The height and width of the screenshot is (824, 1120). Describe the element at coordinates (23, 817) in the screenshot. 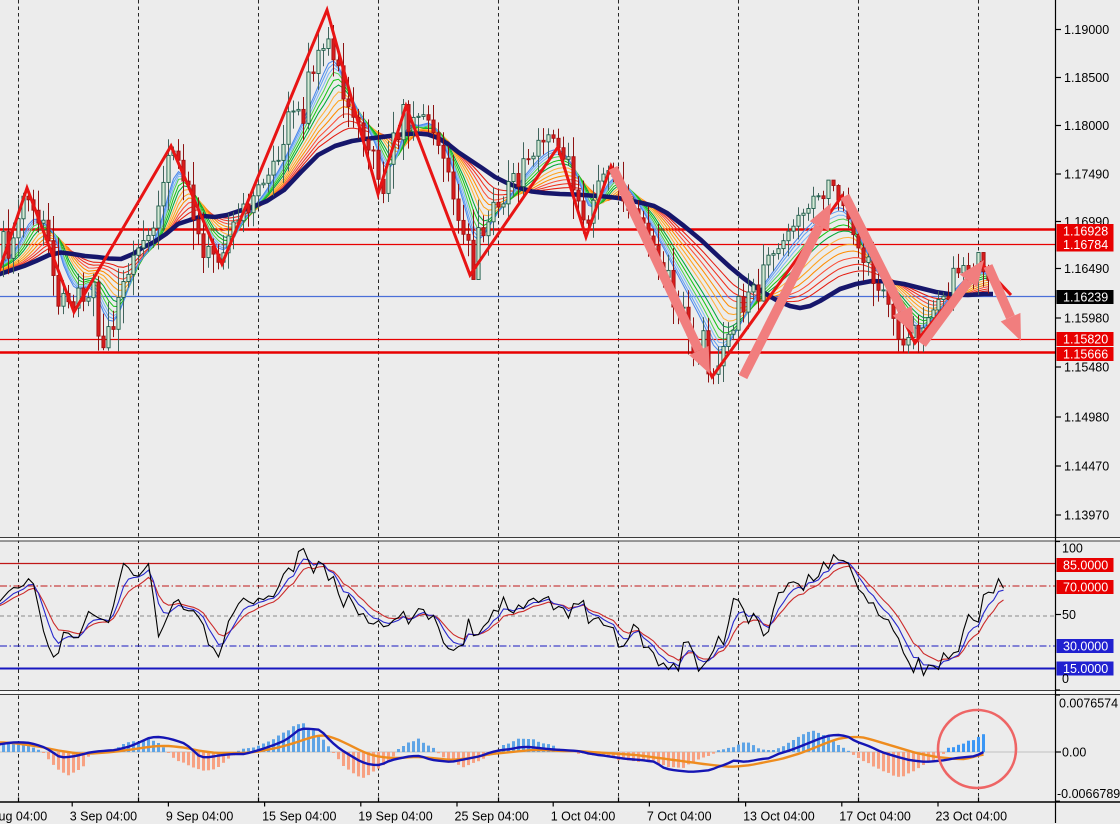

I see `svg-text: 28 Aug 04:00` at that location.